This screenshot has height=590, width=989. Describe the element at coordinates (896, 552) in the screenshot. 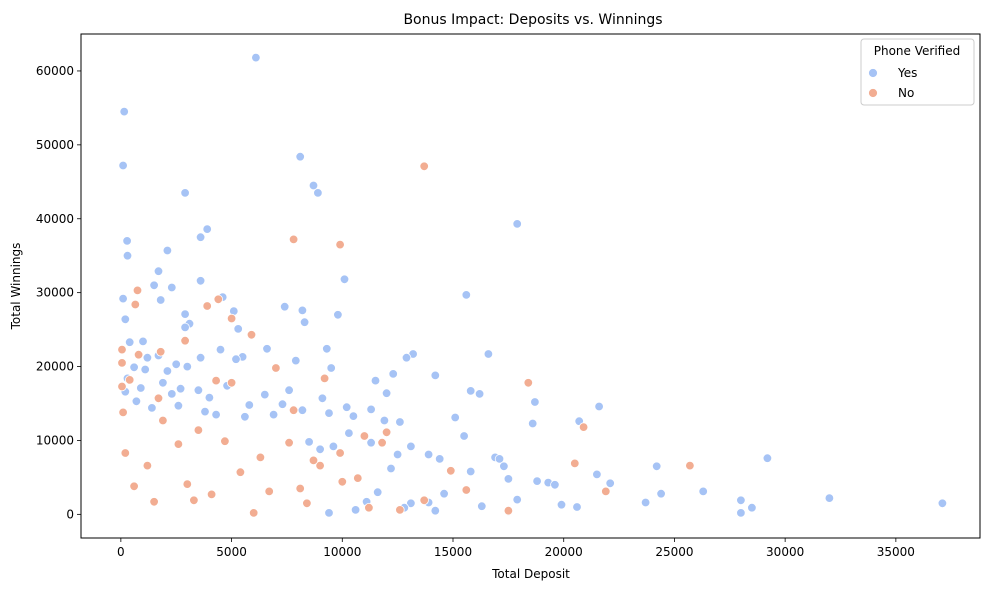

I see `x-tick-label: 35000` at that location.